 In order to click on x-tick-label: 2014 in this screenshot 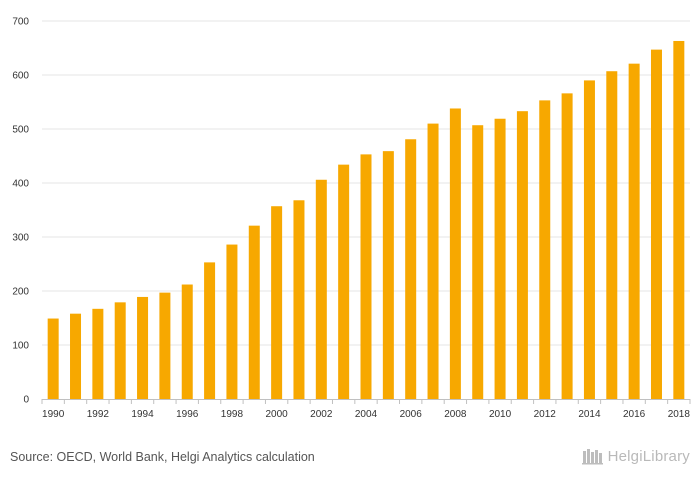, I will do `click(589, 414)`.